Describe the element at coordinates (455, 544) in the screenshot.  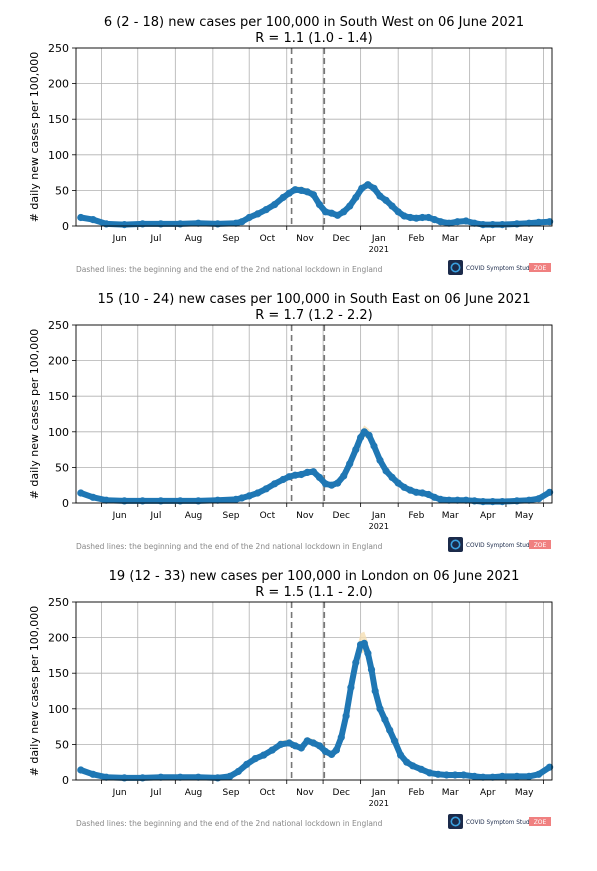
I see `covid-logo-ring-icon` at that location.